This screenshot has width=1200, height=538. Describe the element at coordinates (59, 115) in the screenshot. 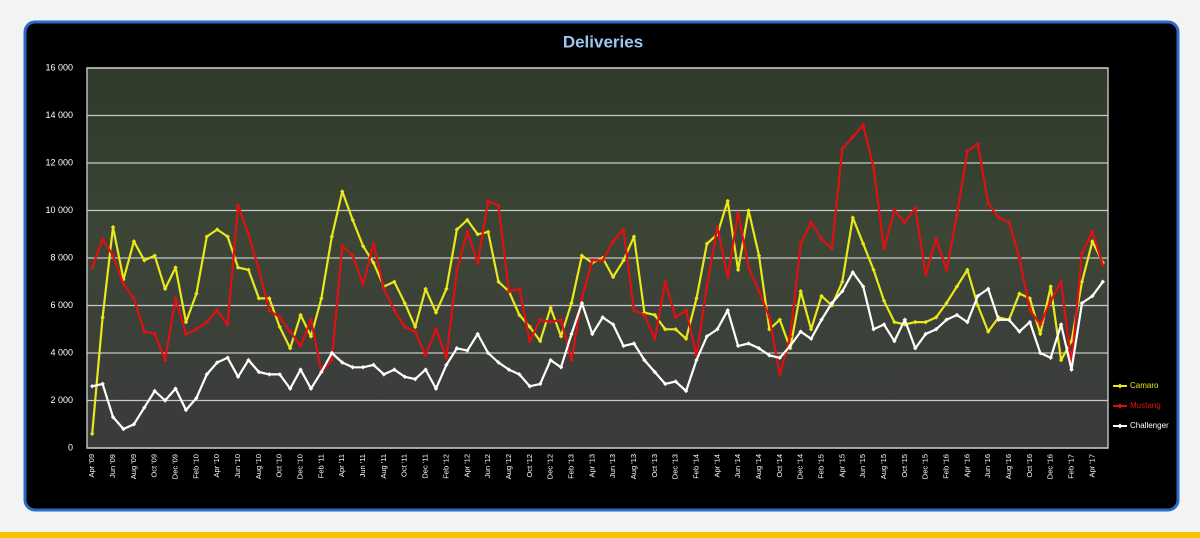

I see `y-tick-label: 14 000` at that location.